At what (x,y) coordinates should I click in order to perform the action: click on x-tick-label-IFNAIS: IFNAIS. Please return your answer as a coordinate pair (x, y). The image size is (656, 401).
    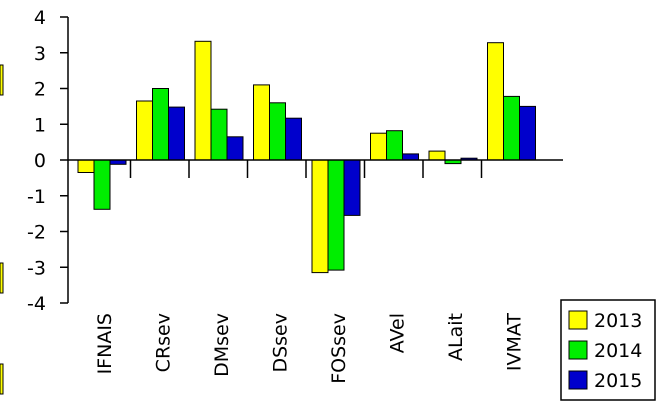
    Looking at the image, I should click on (105, 343).